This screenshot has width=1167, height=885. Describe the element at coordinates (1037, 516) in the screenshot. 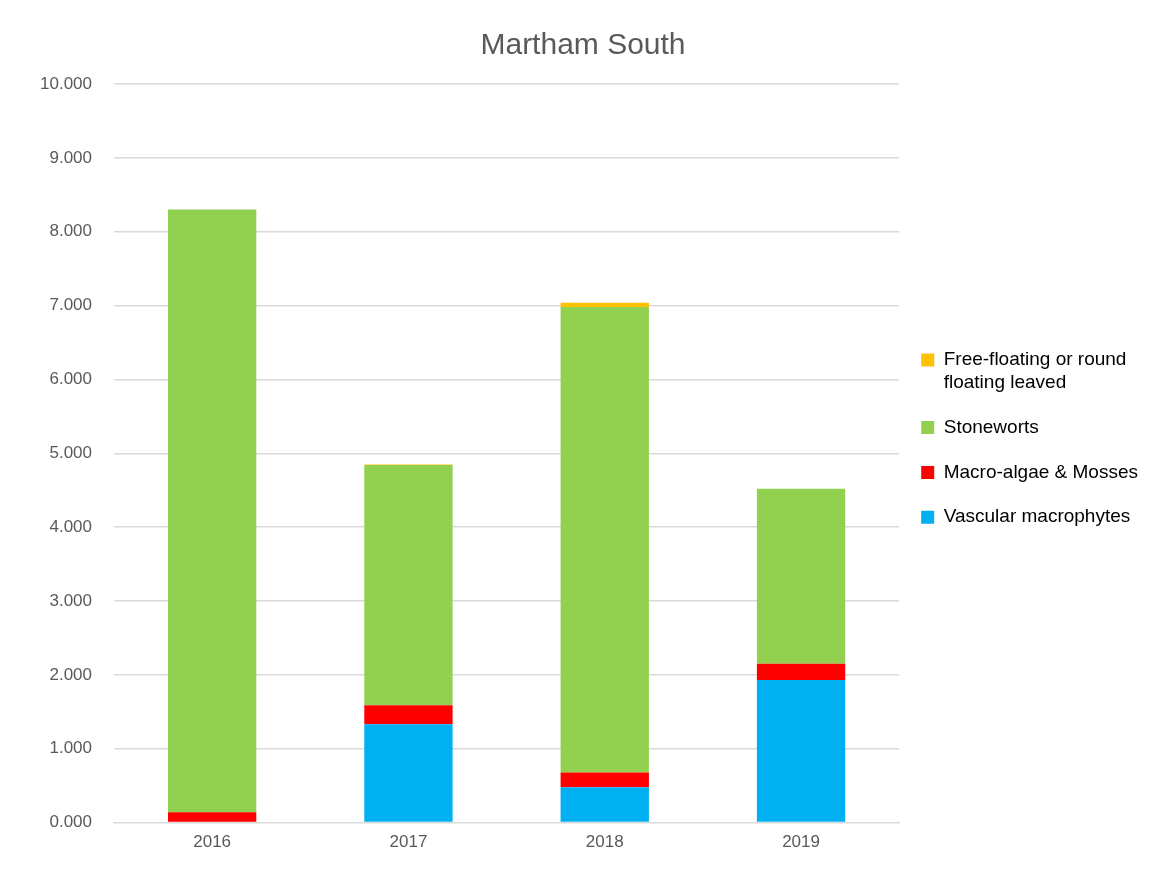

I see `legend-label: Vascular macrophytes` at that location.